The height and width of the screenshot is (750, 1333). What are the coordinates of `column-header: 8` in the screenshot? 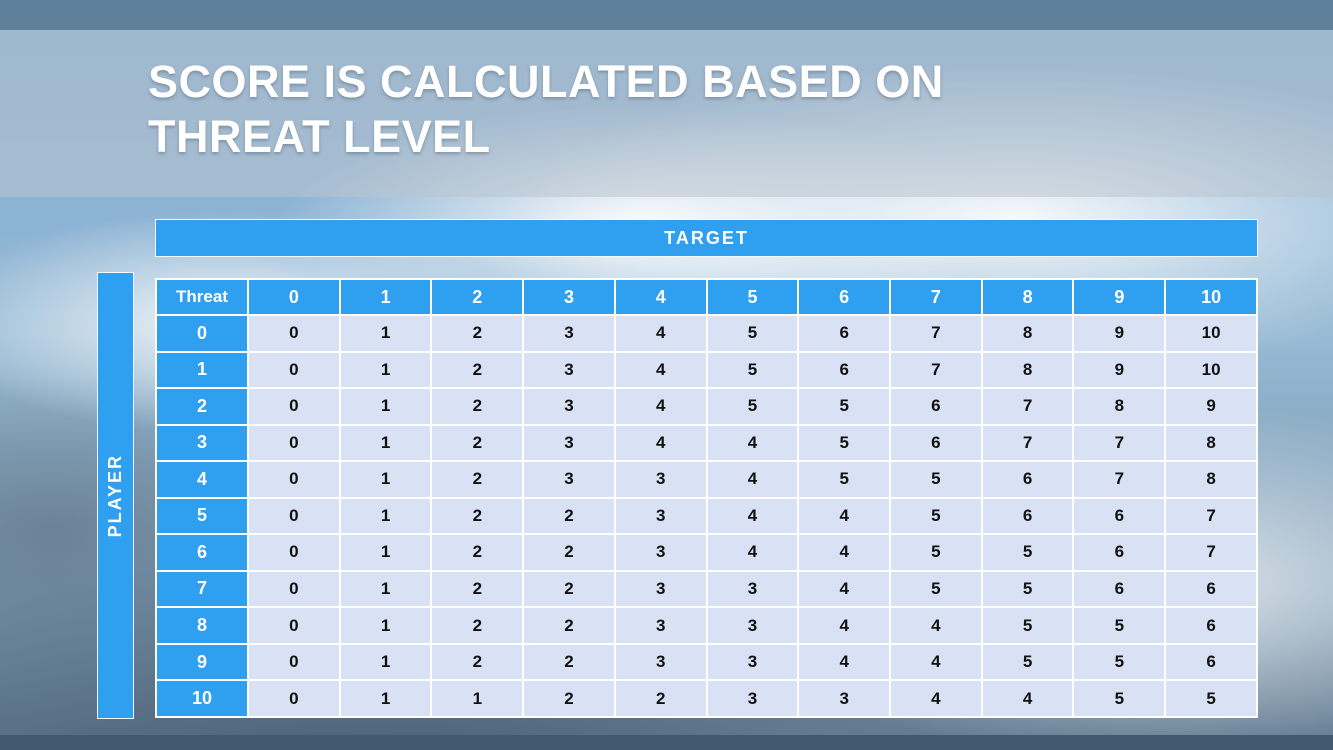 It's located at (1027, 297).